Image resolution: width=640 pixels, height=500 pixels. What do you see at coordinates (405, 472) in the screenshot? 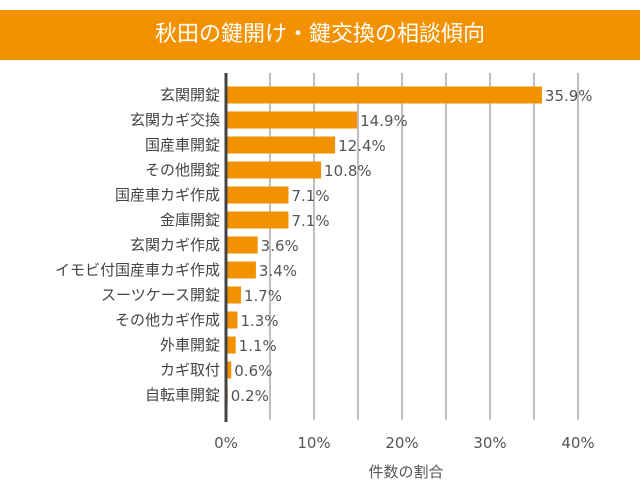
I see `x-axis-label: 件数の割合` at bounding box center [405, 472].